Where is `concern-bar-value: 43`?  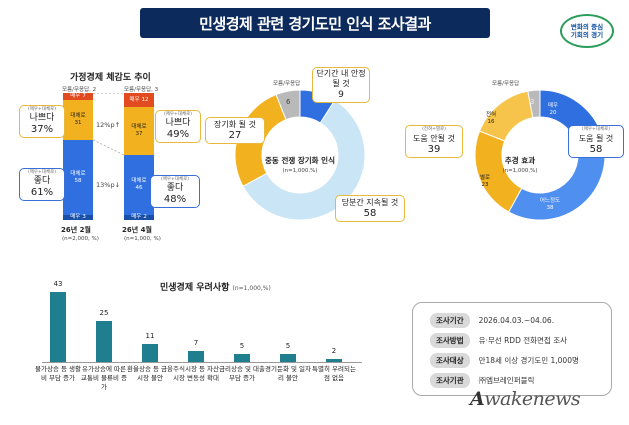 concern-bar-value: 43 is located at coordinates (58, 284).